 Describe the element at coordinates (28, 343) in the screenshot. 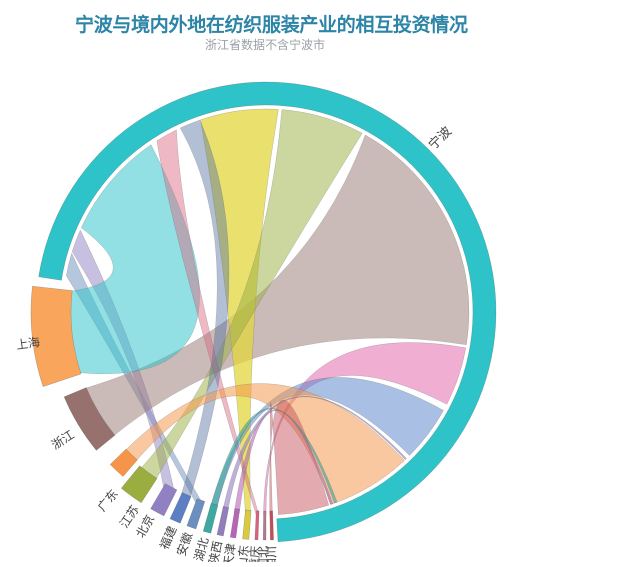

I see `svg-text: 上海` at that location.